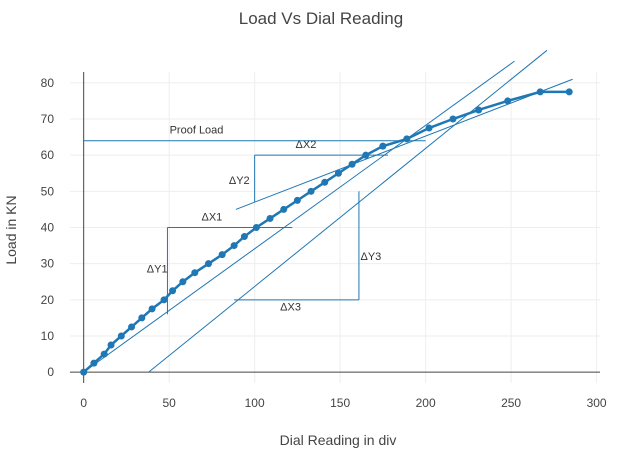  What do you see at coordinates (404, 144) in the screenshot?
I see `reference-line` at bounding box center [404, 144].